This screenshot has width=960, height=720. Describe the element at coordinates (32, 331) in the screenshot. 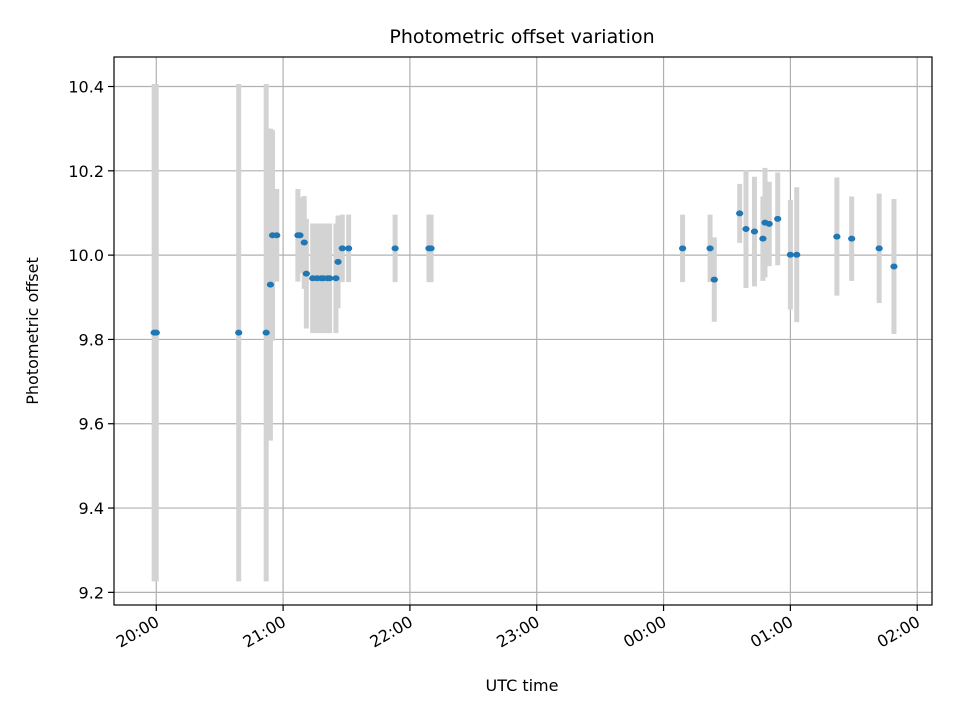

I see `y-axis-label: Photometric offset` at that location.